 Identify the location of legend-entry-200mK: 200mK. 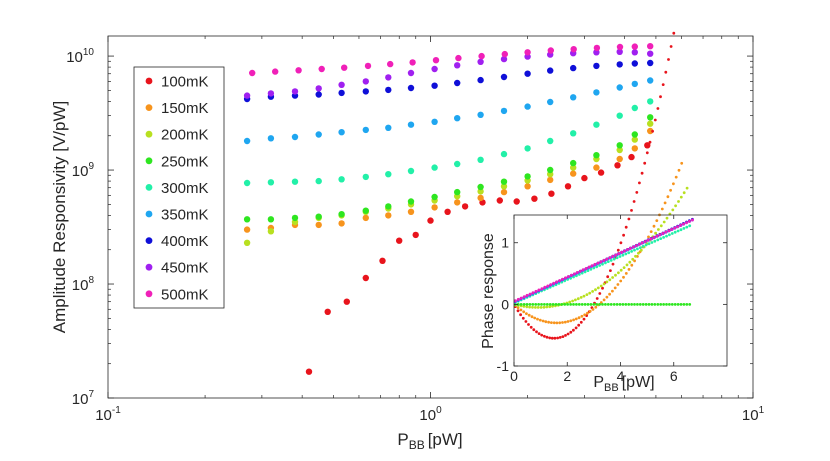
(177, 135).